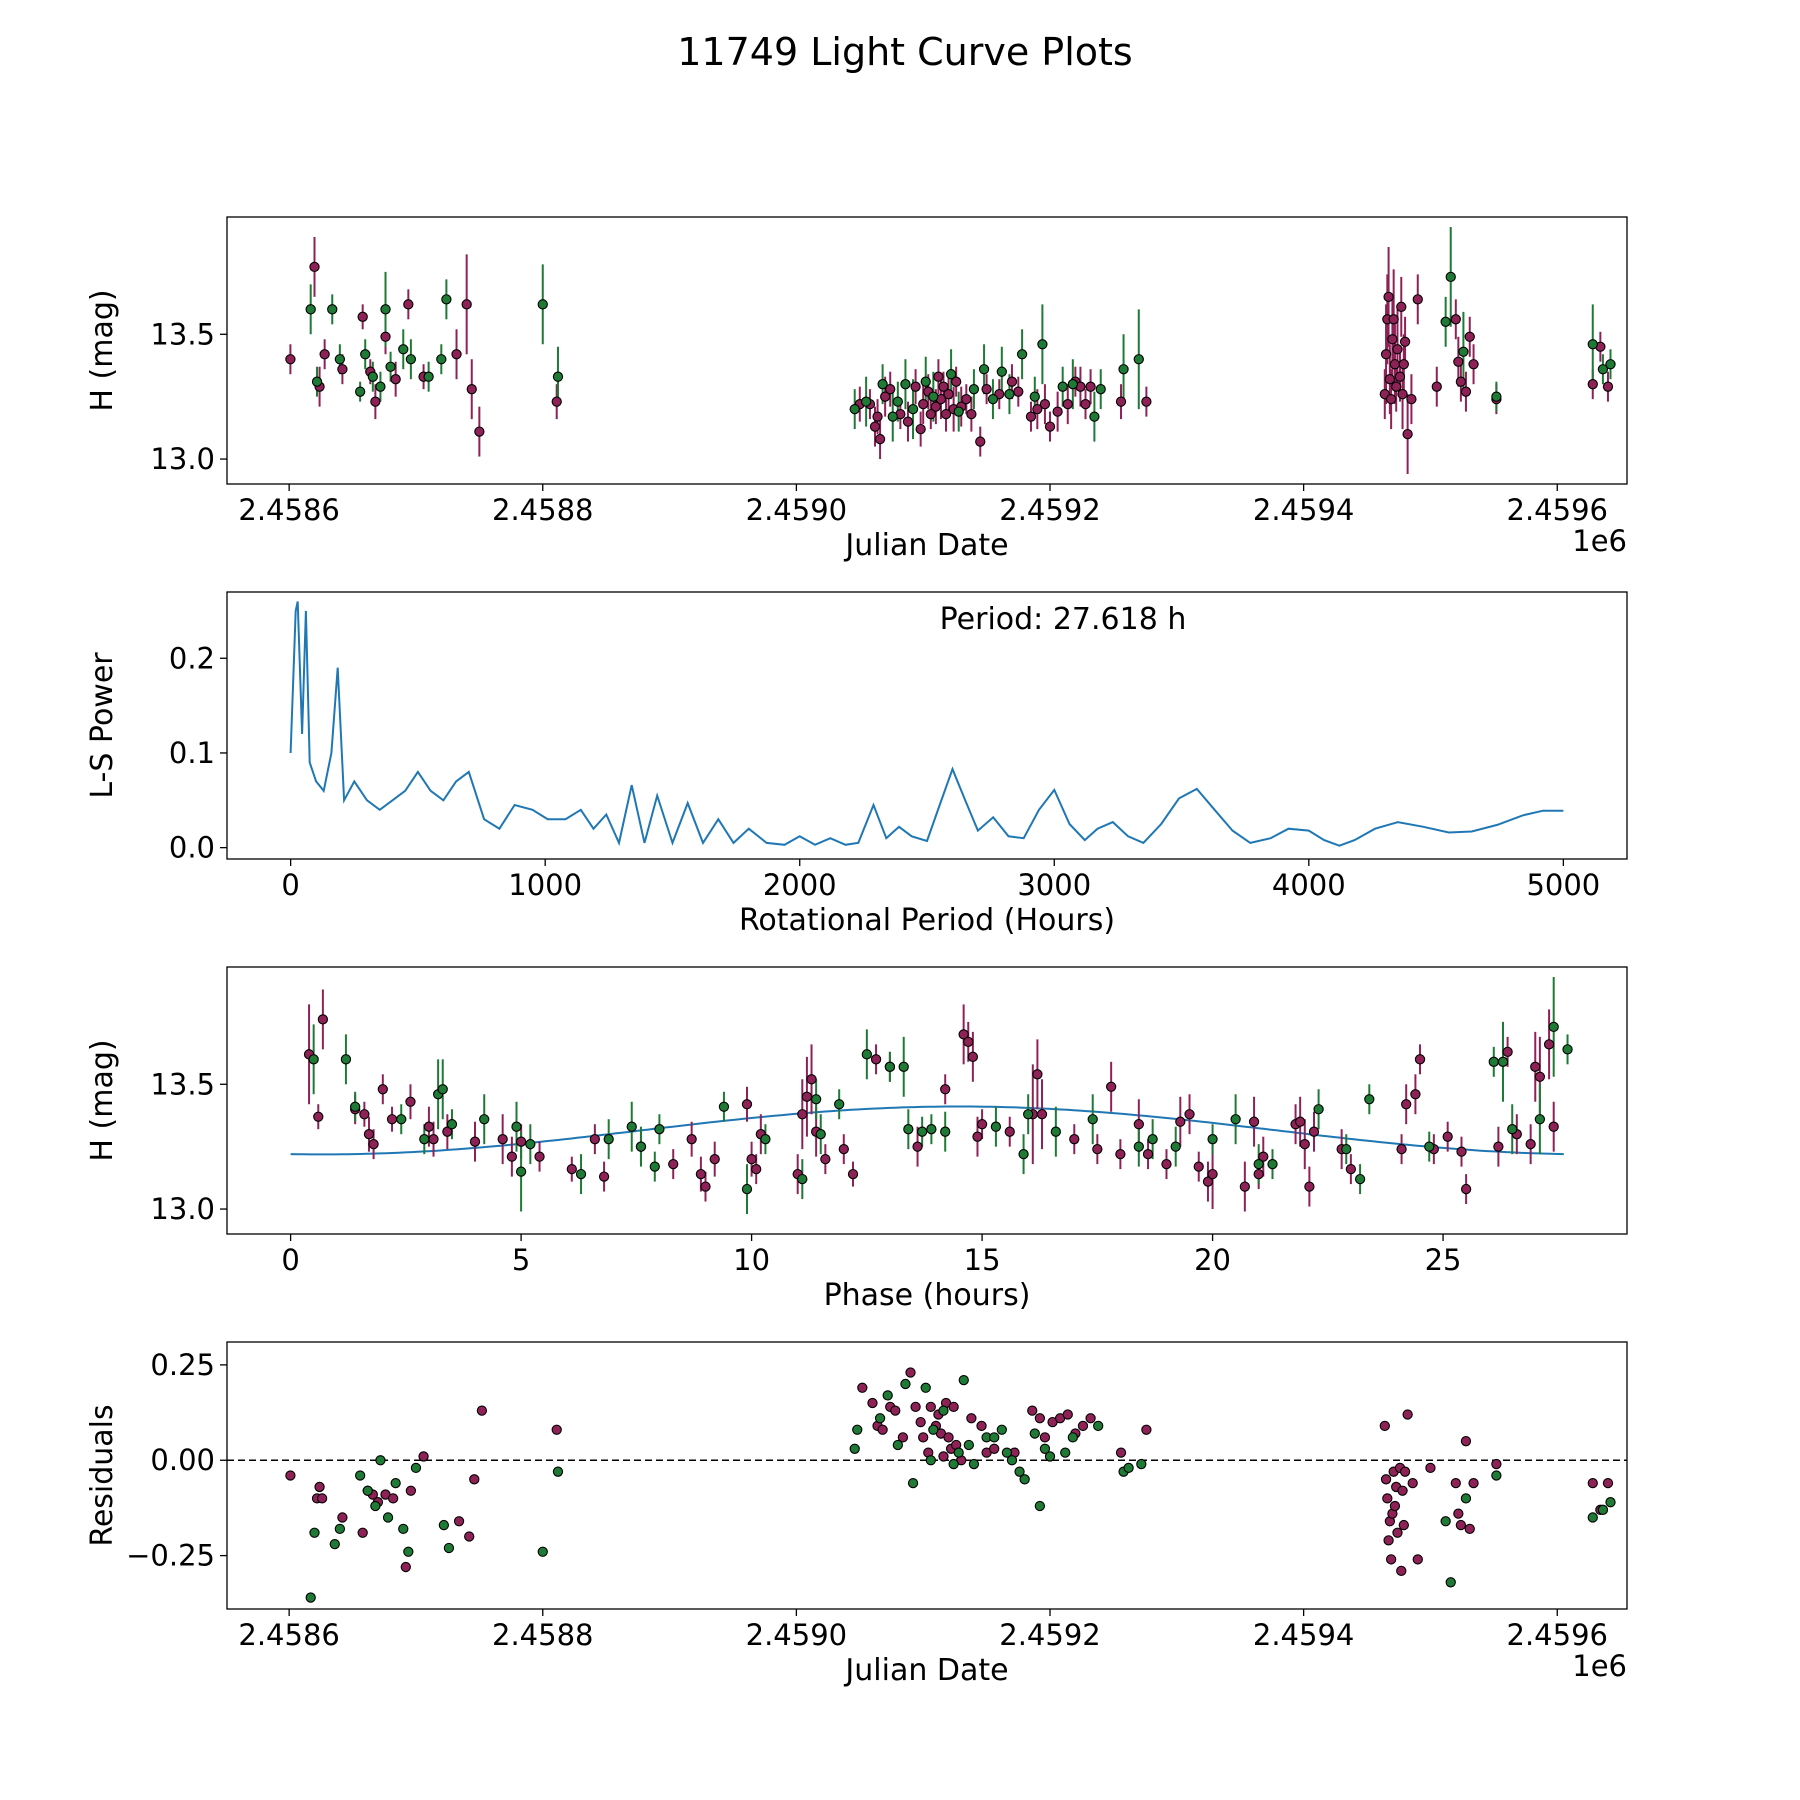  Describe the element at coordinates (192, 848) in the screenshot. I see `y-tick-label: 0.0` at that location.